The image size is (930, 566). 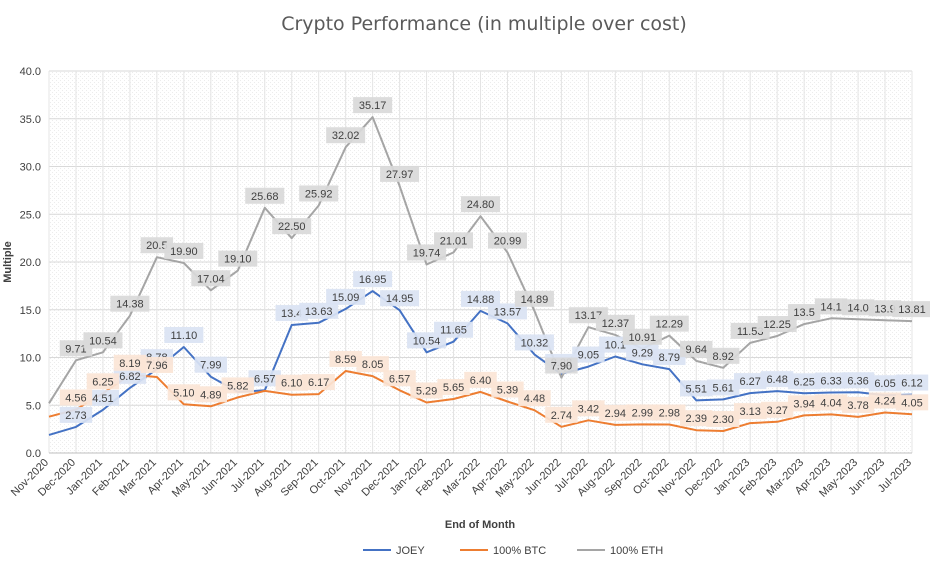 I want to click on data-label-text: 9.64, so click(x=696, y=350).